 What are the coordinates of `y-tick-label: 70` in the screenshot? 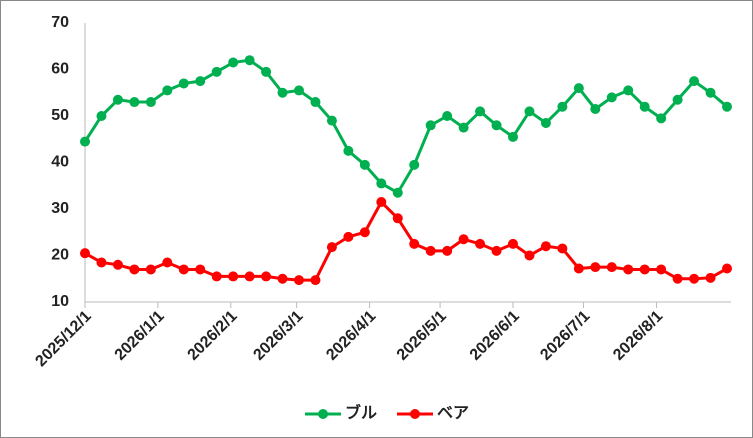 It's located at (60, 22).